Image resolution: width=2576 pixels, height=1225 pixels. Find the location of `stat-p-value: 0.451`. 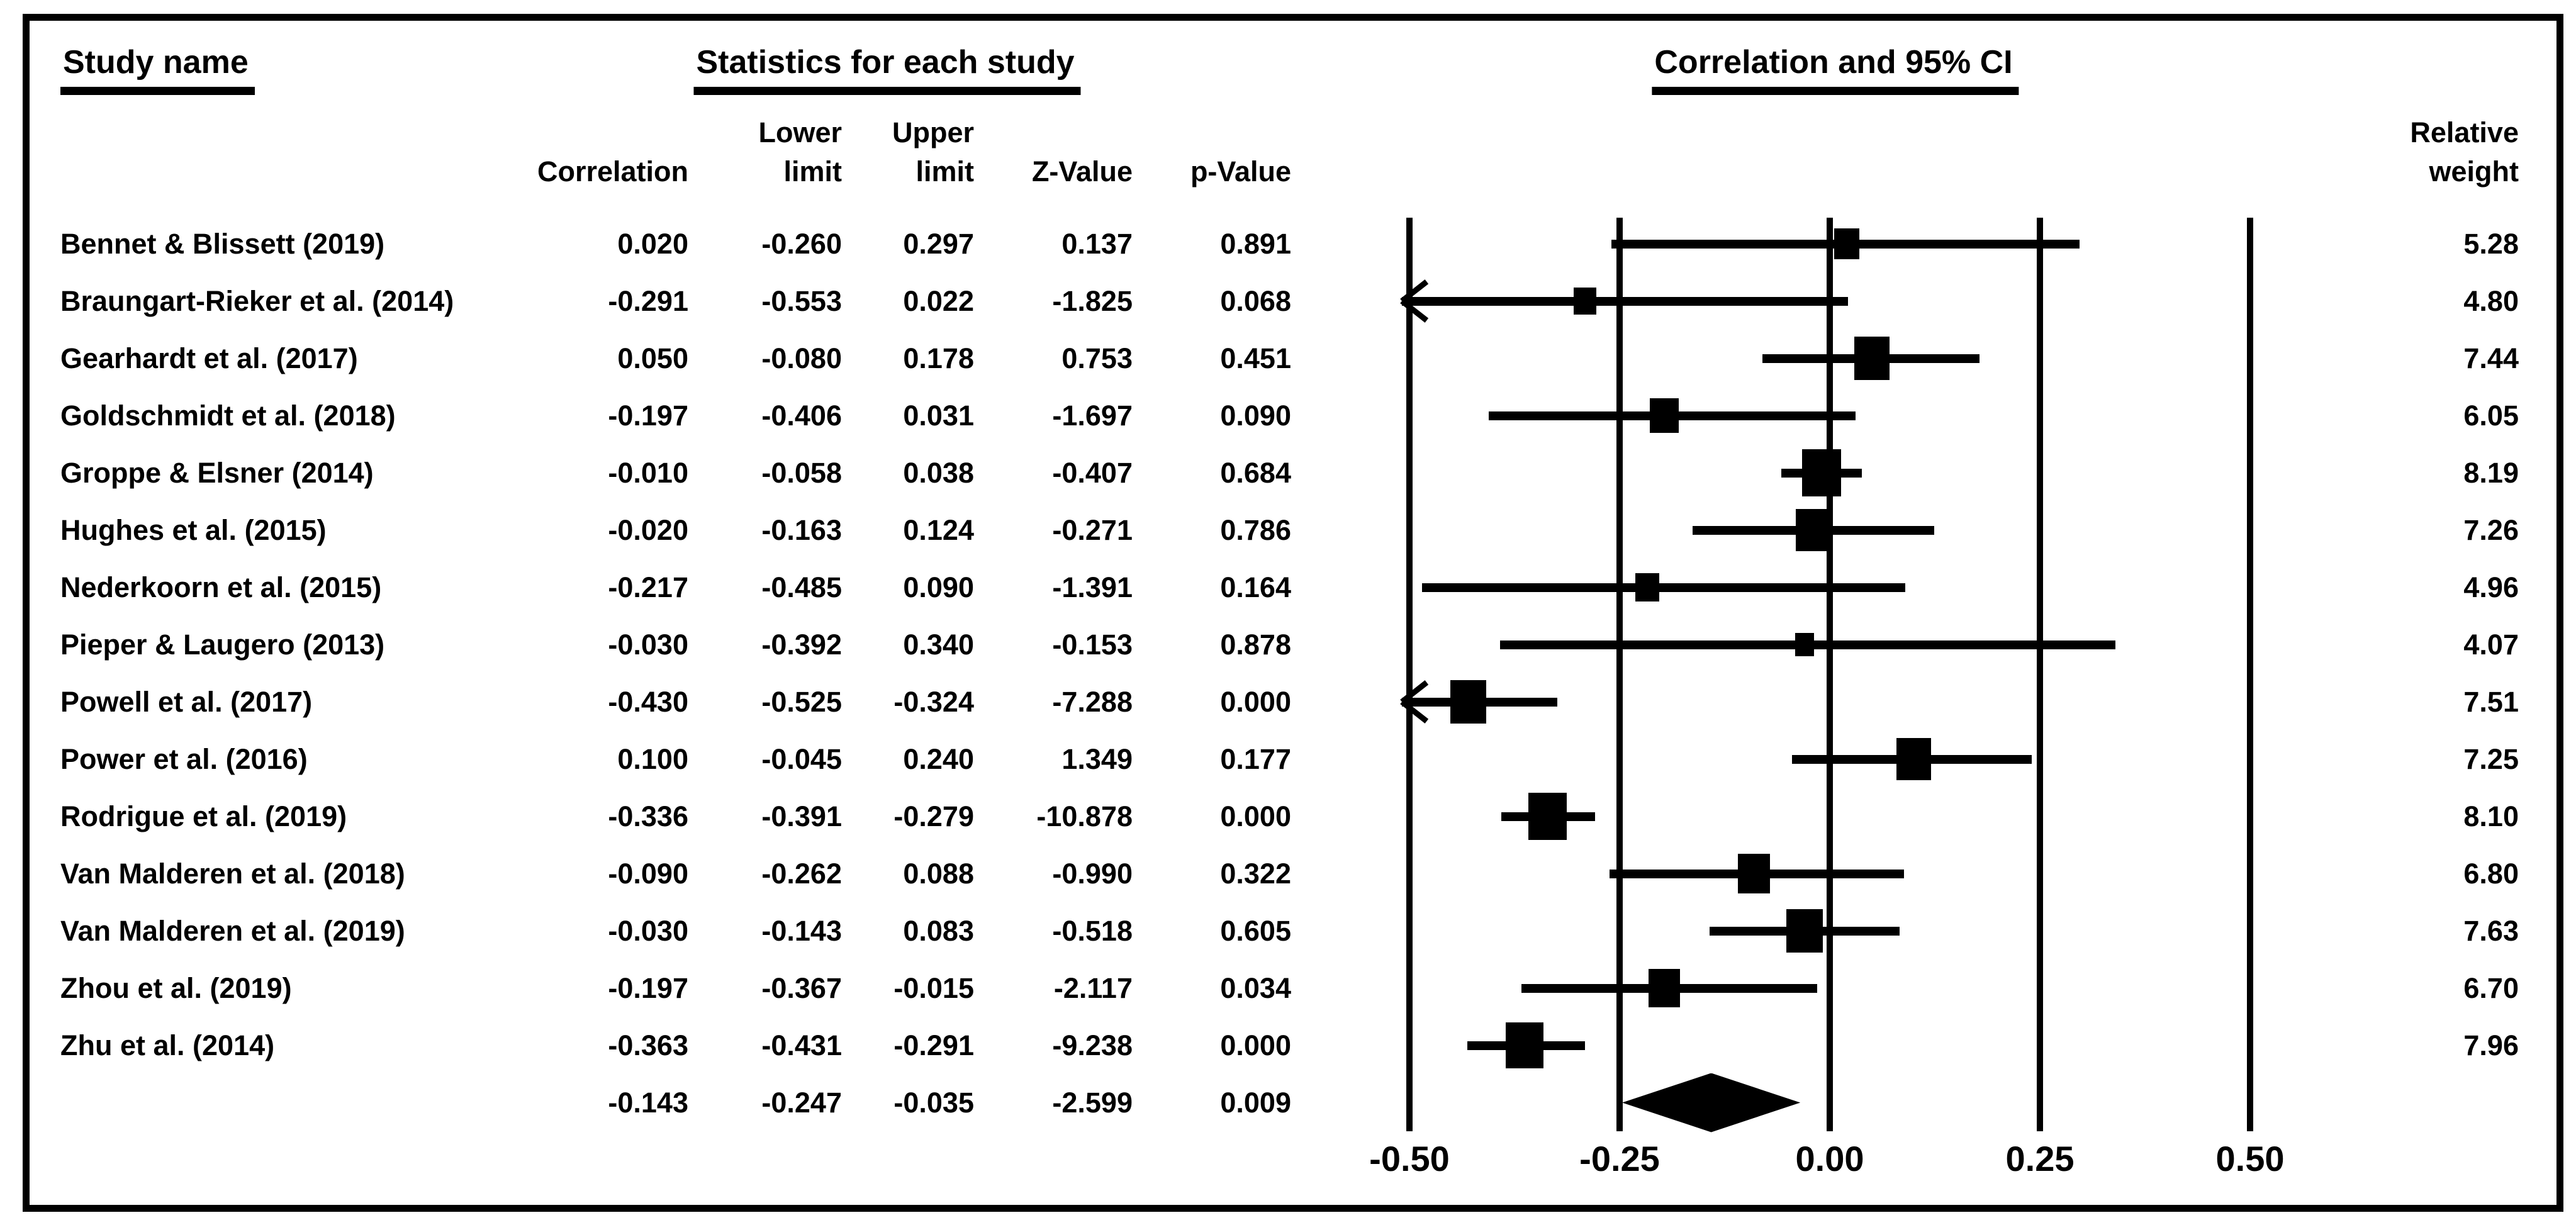

stat-p-value: 0.451 is located at coordinates (1255, 358).